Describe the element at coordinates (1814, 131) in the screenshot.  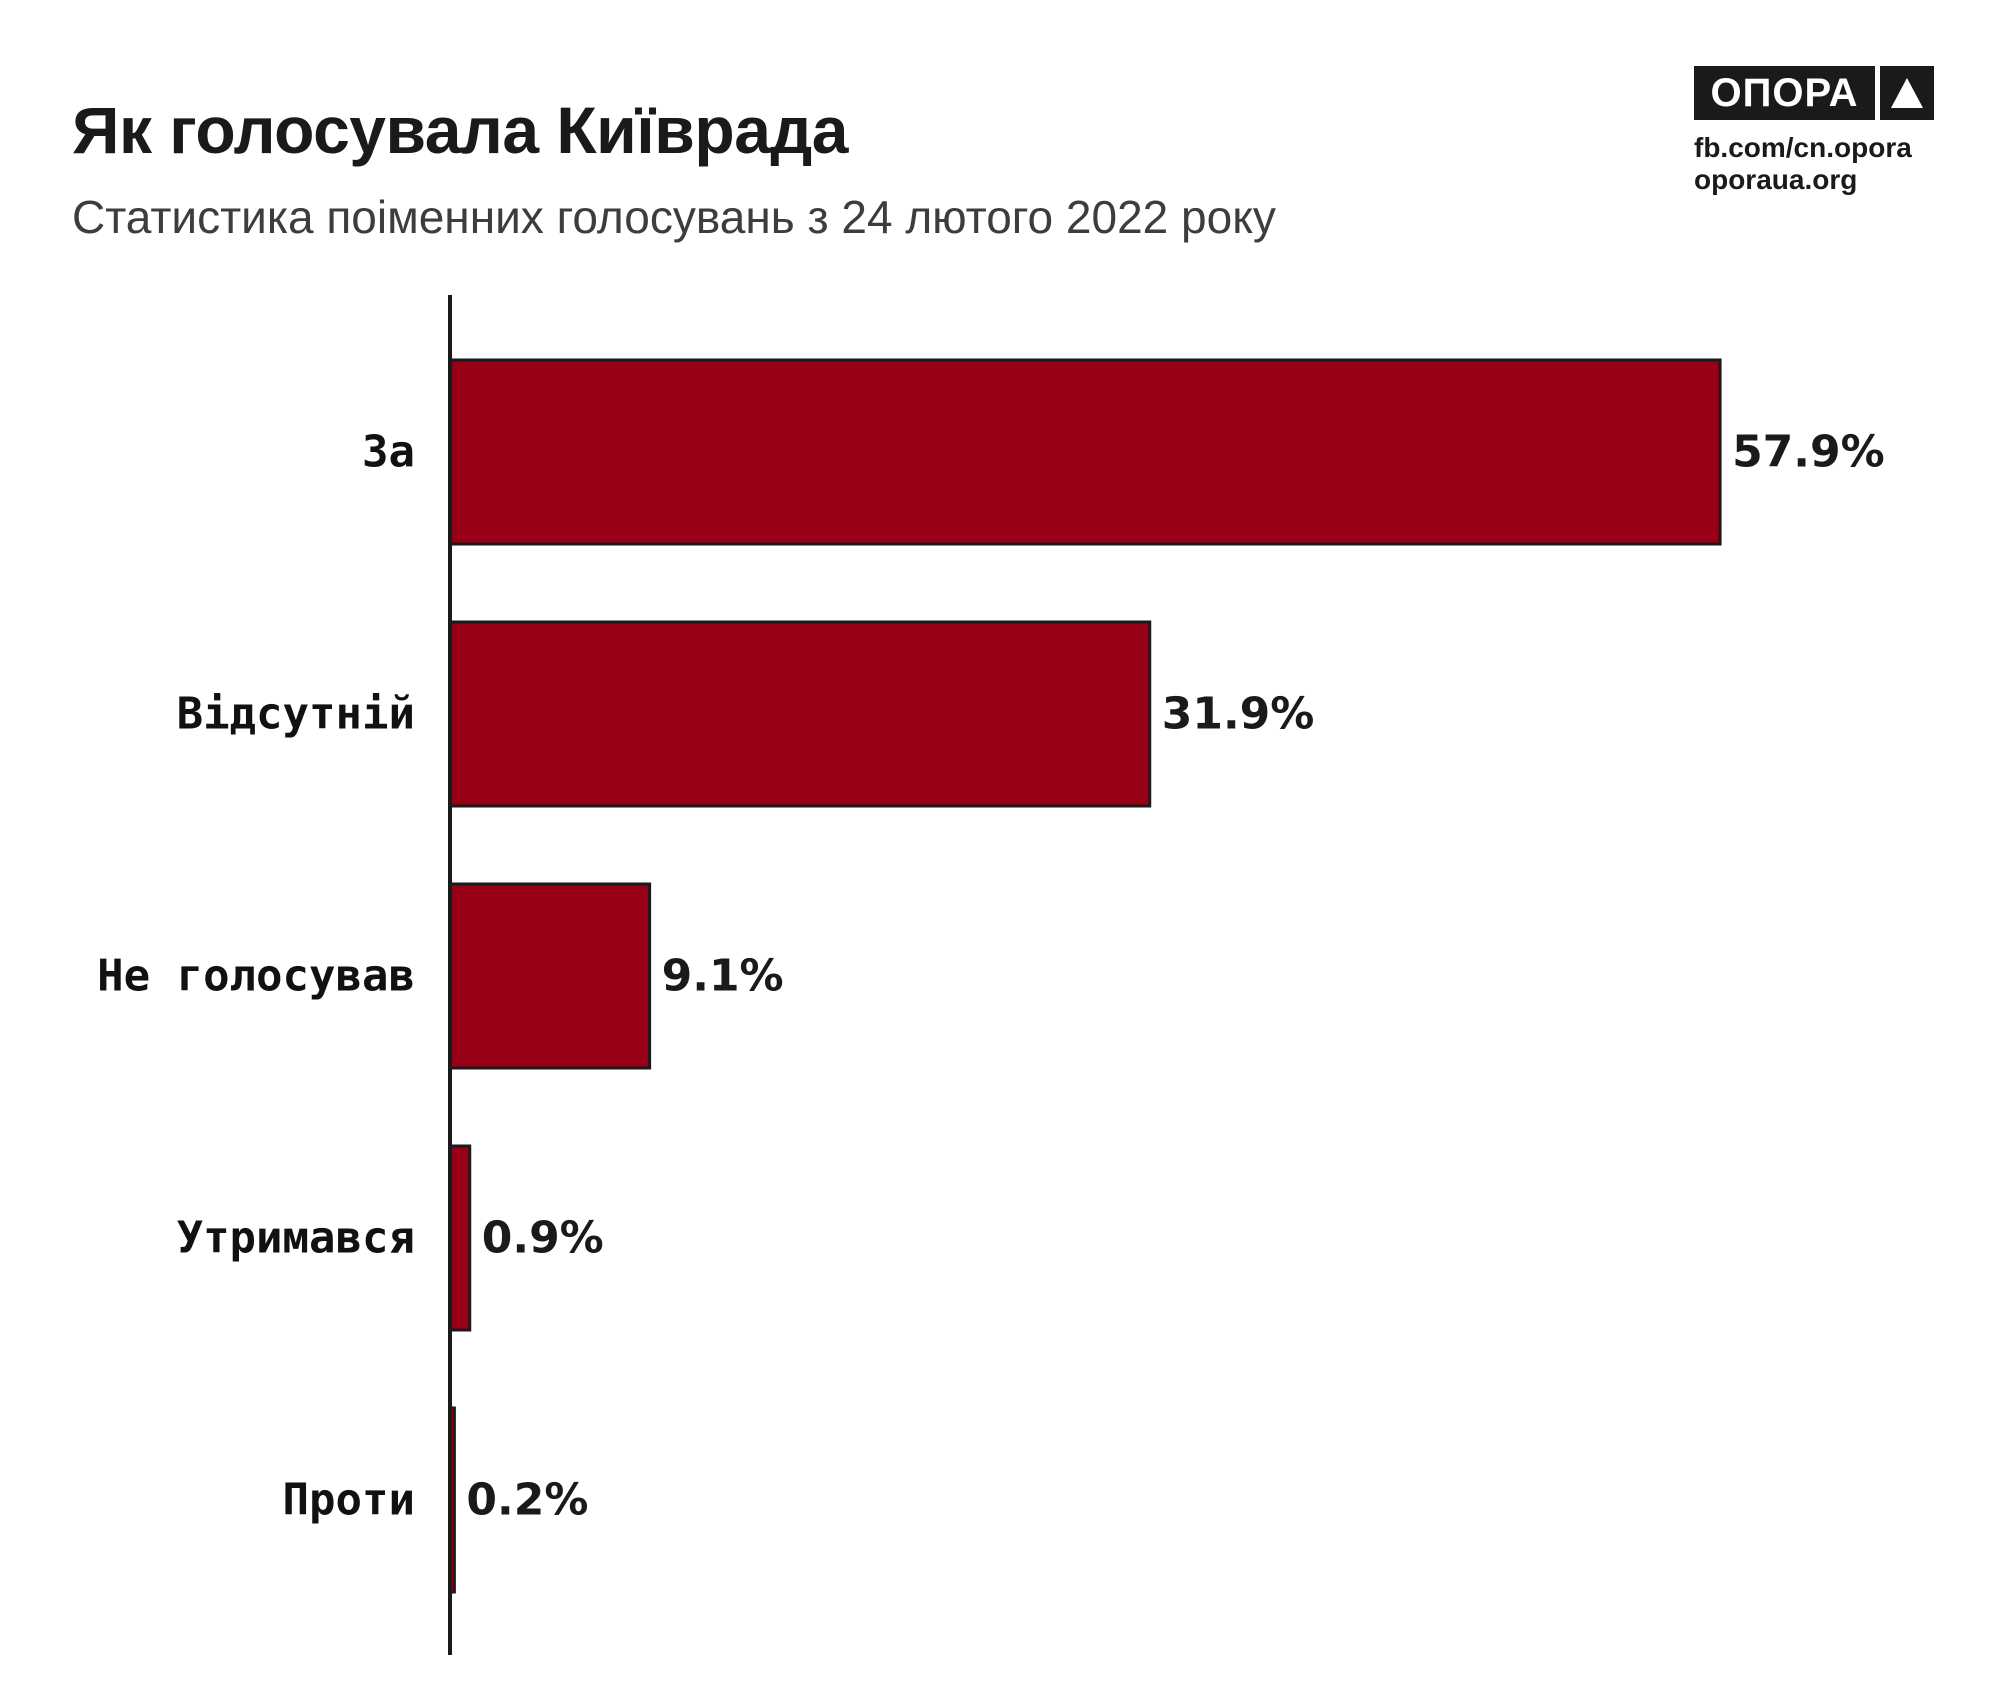
I see `brand-block: ОПОРА fb.com/cn.opora oporaua.org` at that location.